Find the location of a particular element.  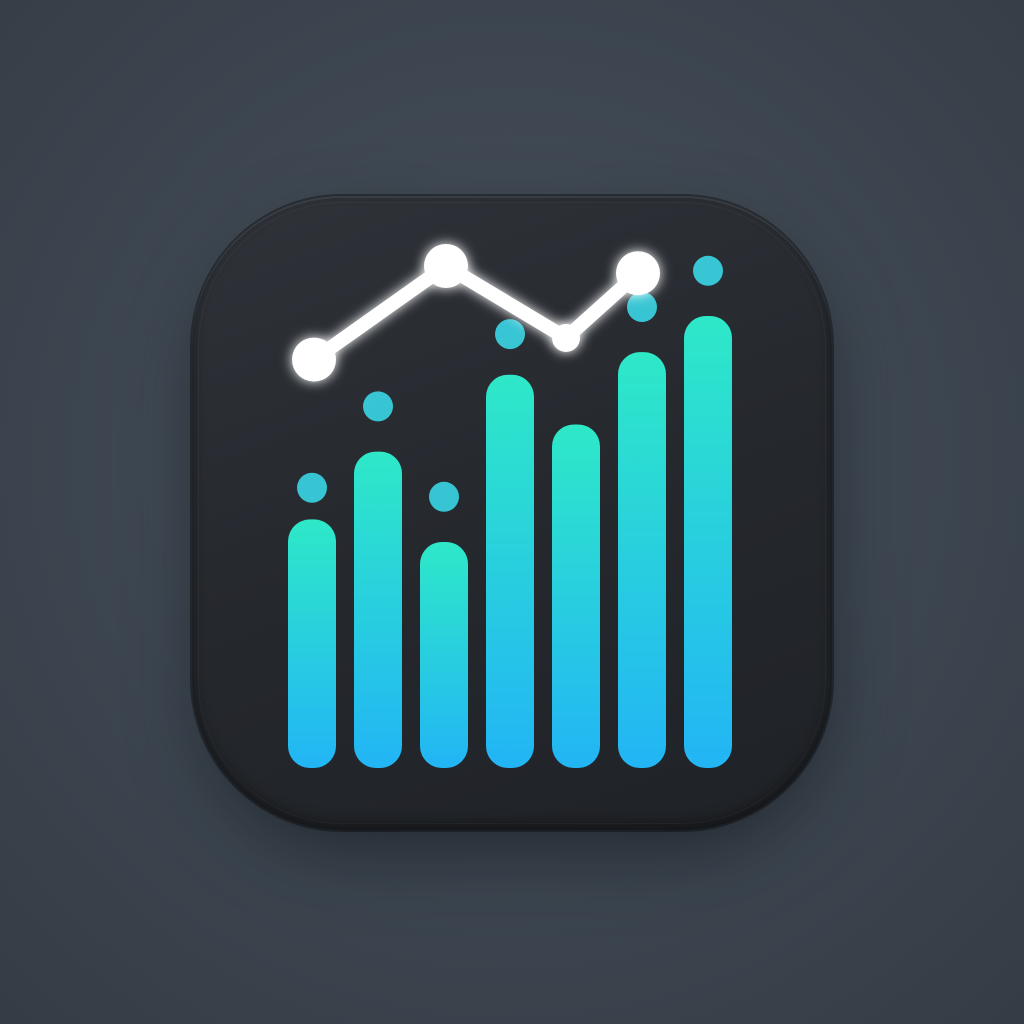

trend-line is located at coordinates (476, 313).